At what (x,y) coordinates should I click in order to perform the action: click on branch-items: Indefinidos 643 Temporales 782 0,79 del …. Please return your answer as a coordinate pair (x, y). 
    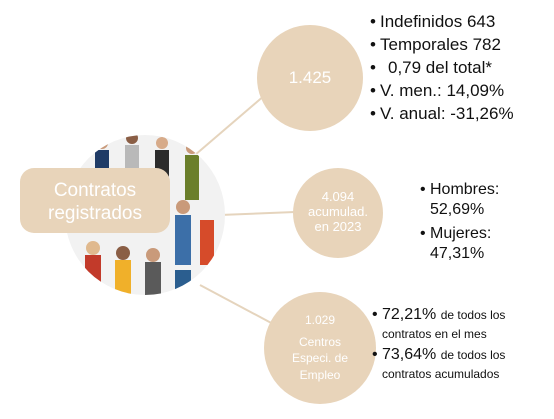
    Looking at the image, I should click on (442, 67).